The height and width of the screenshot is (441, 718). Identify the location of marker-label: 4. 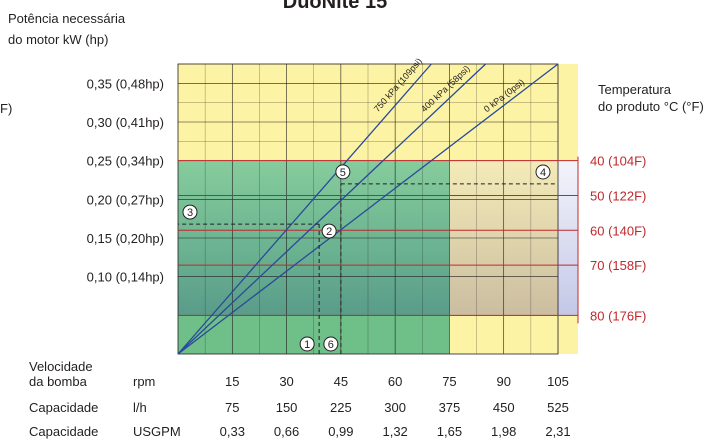
(543, 173).